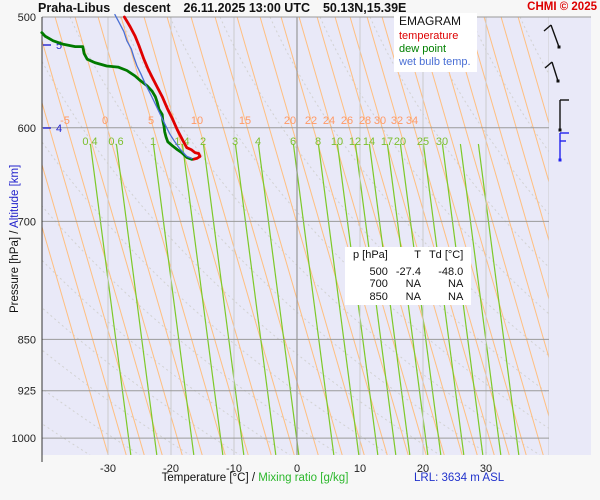 The image size is (600, 500). What do you see at coordinates (258, 142) in the screenshot?
I see `mixing-ratio-label: 4` at bounding box center [258, 142].